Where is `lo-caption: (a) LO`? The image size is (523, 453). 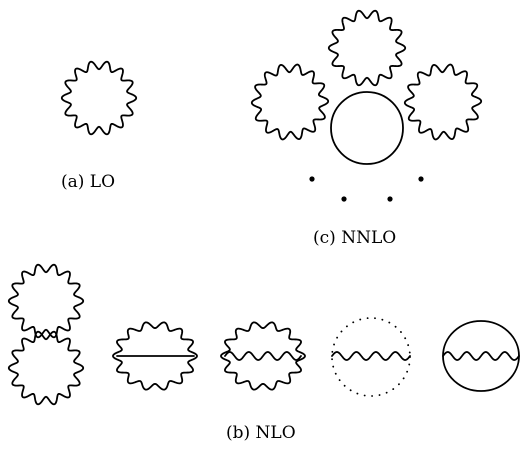 lo-caption: (a) LO is located at coordinates (88, 182).